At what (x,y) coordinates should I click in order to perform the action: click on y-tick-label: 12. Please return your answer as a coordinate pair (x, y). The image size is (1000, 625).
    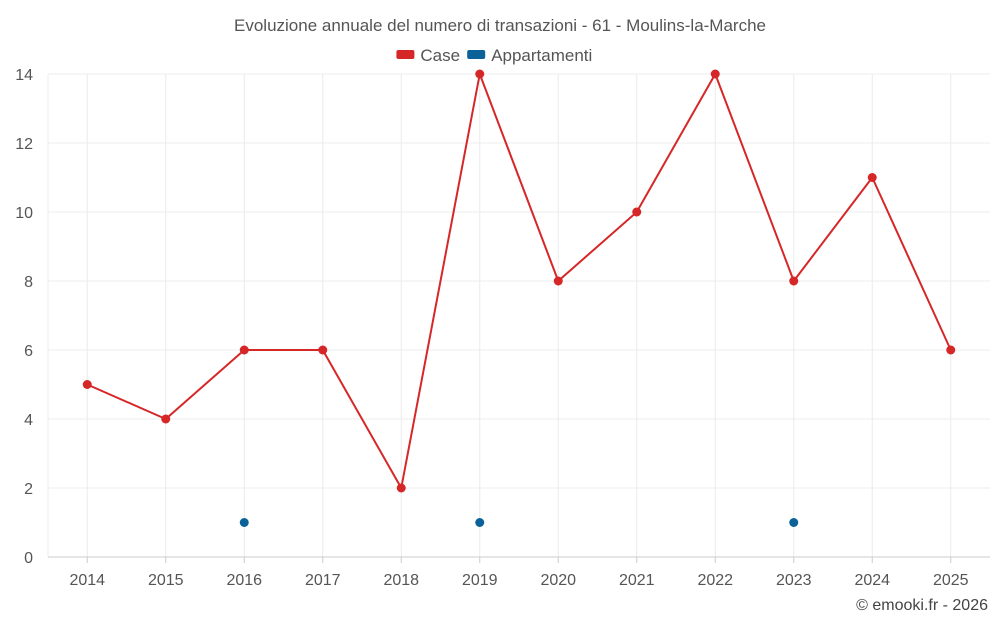
    Looking at the image, I should click on (24, 144).